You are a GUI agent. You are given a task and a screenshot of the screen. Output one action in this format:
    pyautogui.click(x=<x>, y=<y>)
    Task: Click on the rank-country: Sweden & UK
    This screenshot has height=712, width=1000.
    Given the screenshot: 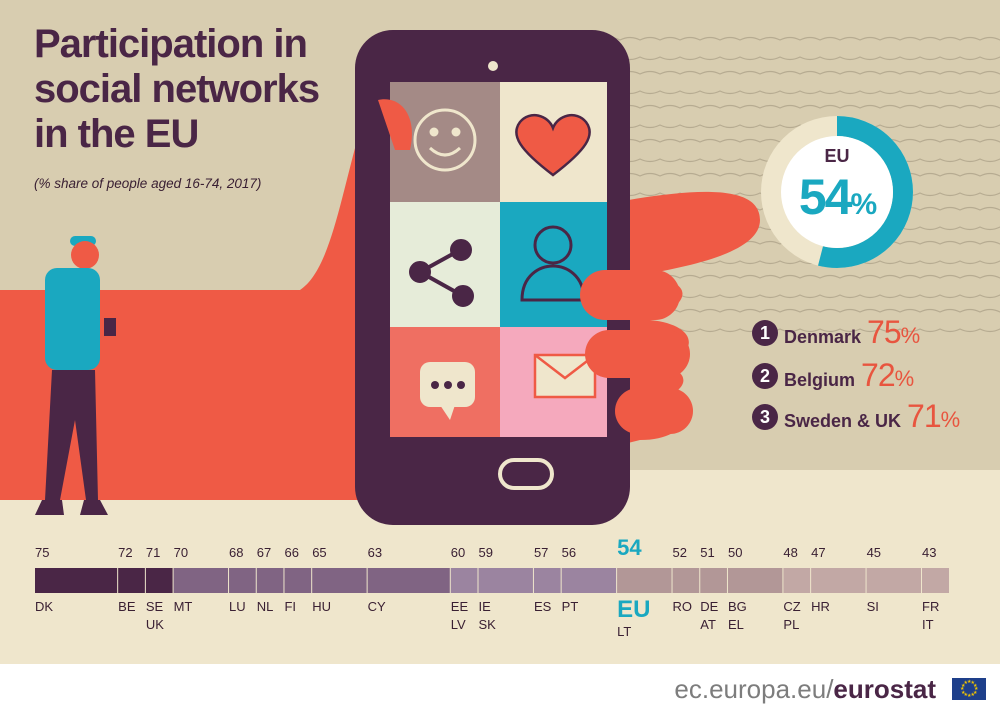 What is the action you would take?
    pyautogui.click(x=843, y=421)
    